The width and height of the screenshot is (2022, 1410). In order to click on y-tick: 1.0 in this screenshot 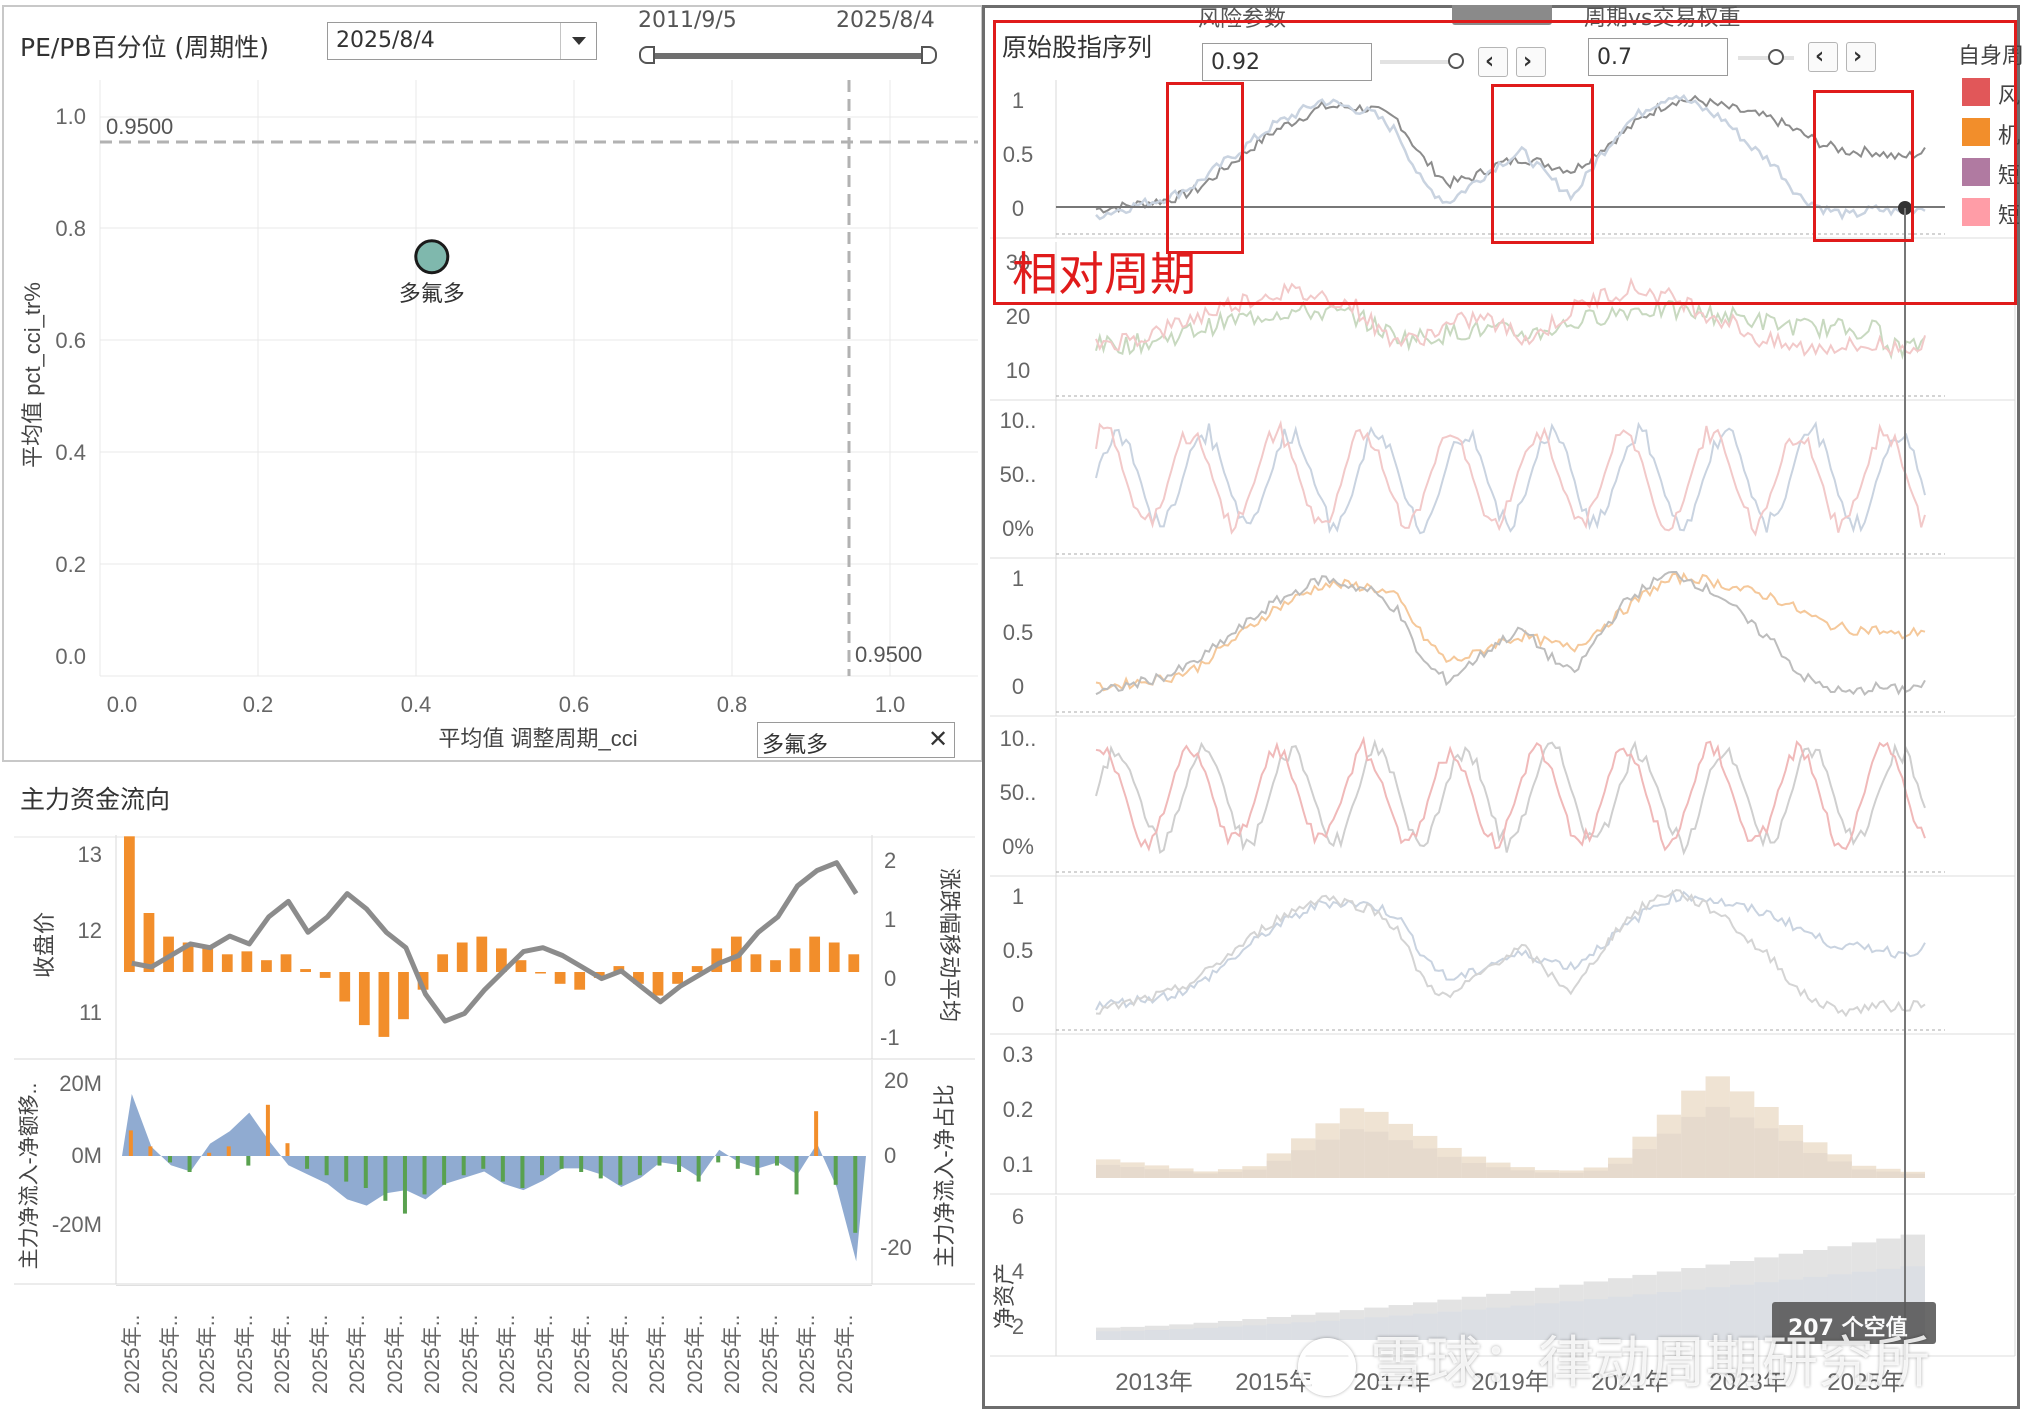, I will do `click(70, 116)`.